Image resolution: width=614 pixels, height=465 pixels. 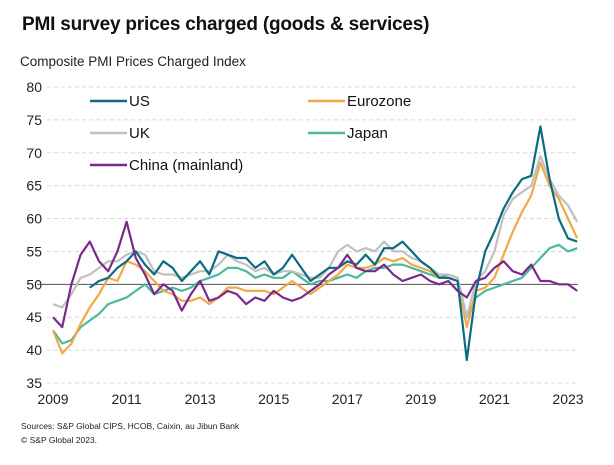 What do you see at coordinates (34, 87) in the screenshot?
I see `y-tick-label: 80` at bounding box center [34, 87].